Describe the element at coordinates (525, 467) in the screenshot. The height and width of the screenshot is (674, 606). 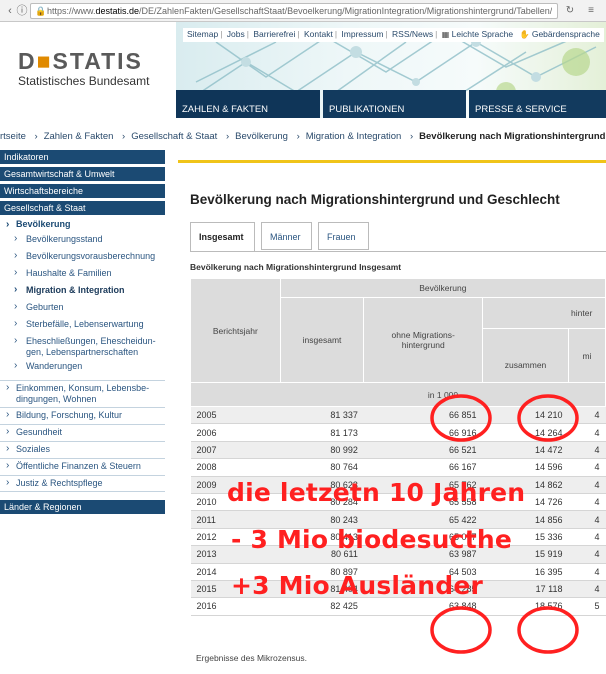
I see `cell-with: 14 596` at that location.